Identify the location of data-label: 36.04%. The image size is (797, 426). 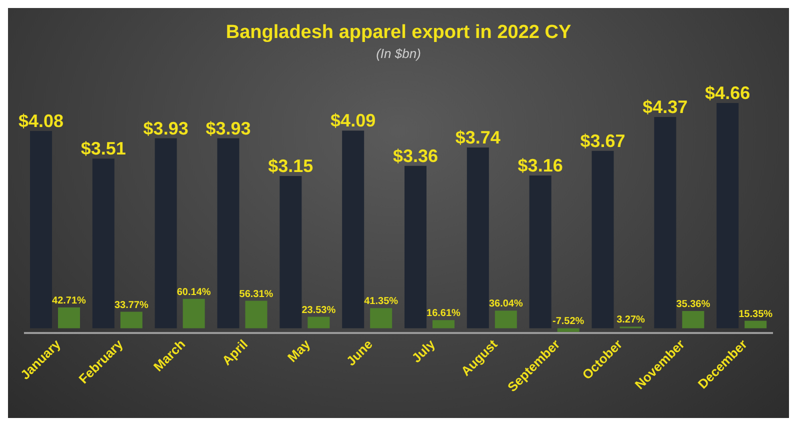
(505, 304).